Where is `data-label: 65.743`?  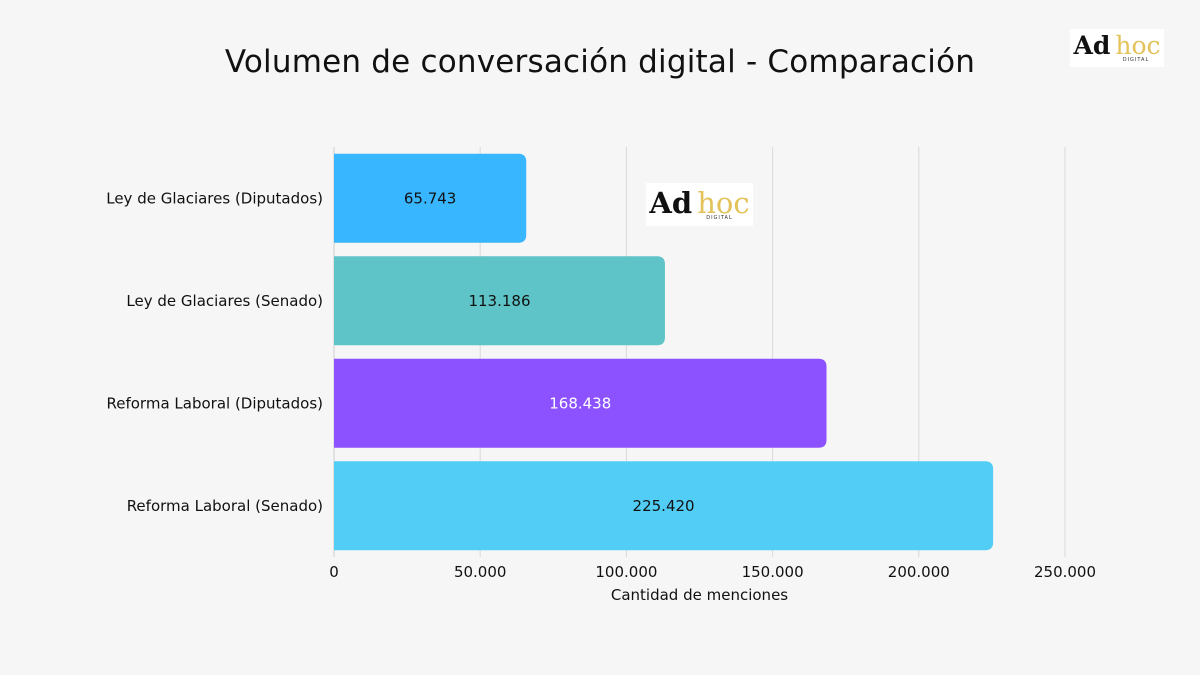 data-label: 65.743 is located at coordinates (430, 198).